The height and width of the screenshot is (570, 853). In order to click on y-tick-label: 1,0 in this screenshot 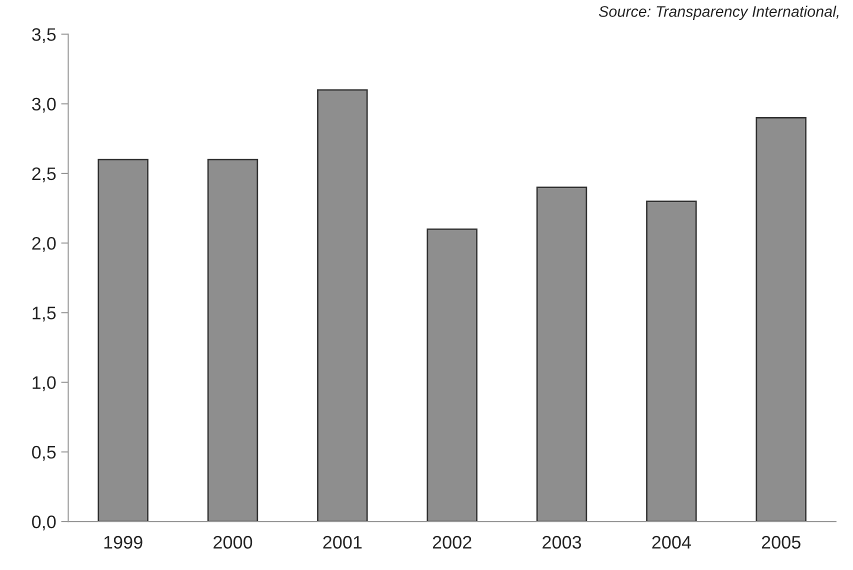, I will do `click(44, 384)`.